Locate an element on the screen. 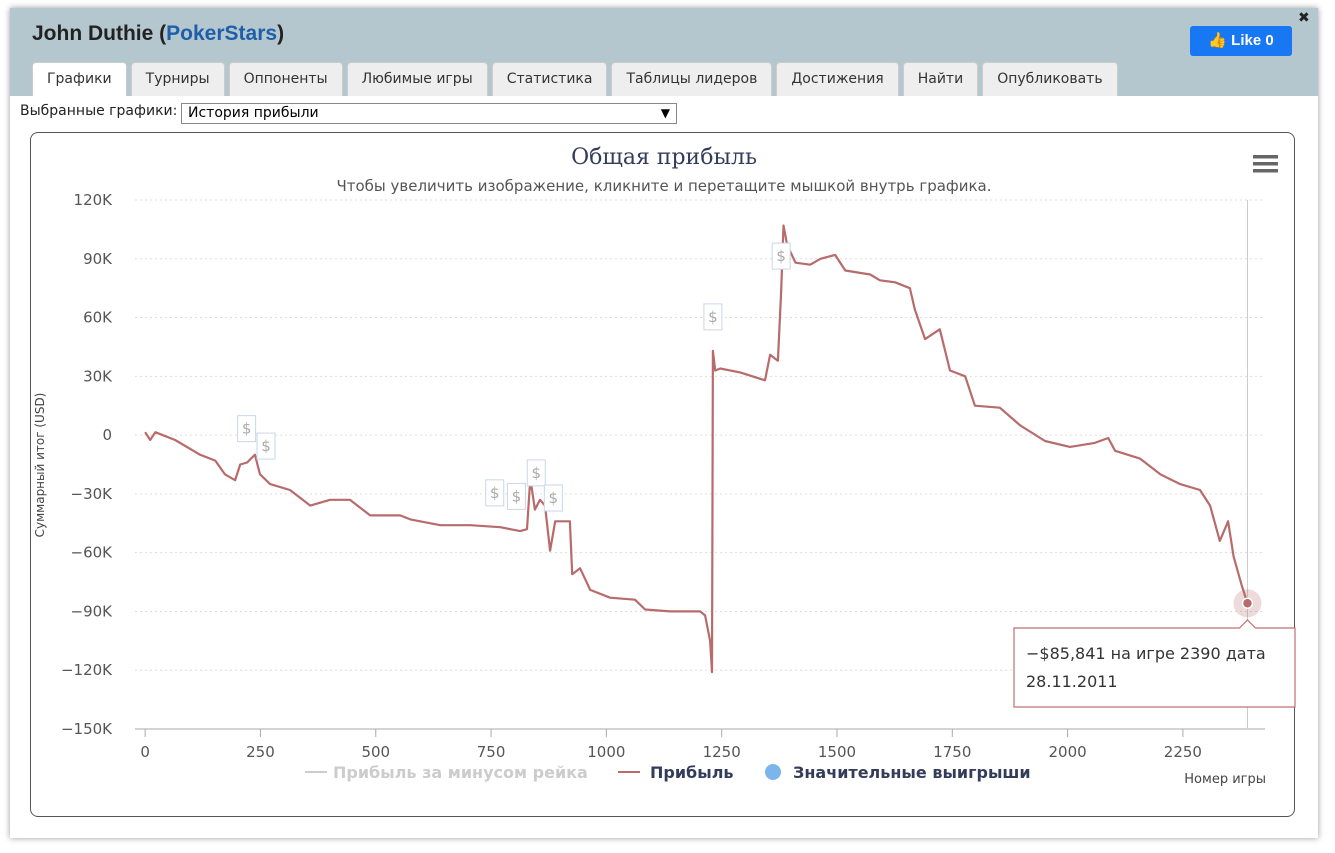 The height and width of the screenshot is (853, 1335). tooltip-text: −$85,841 на игре 2390 дата is located at coordinates (1146, 653).